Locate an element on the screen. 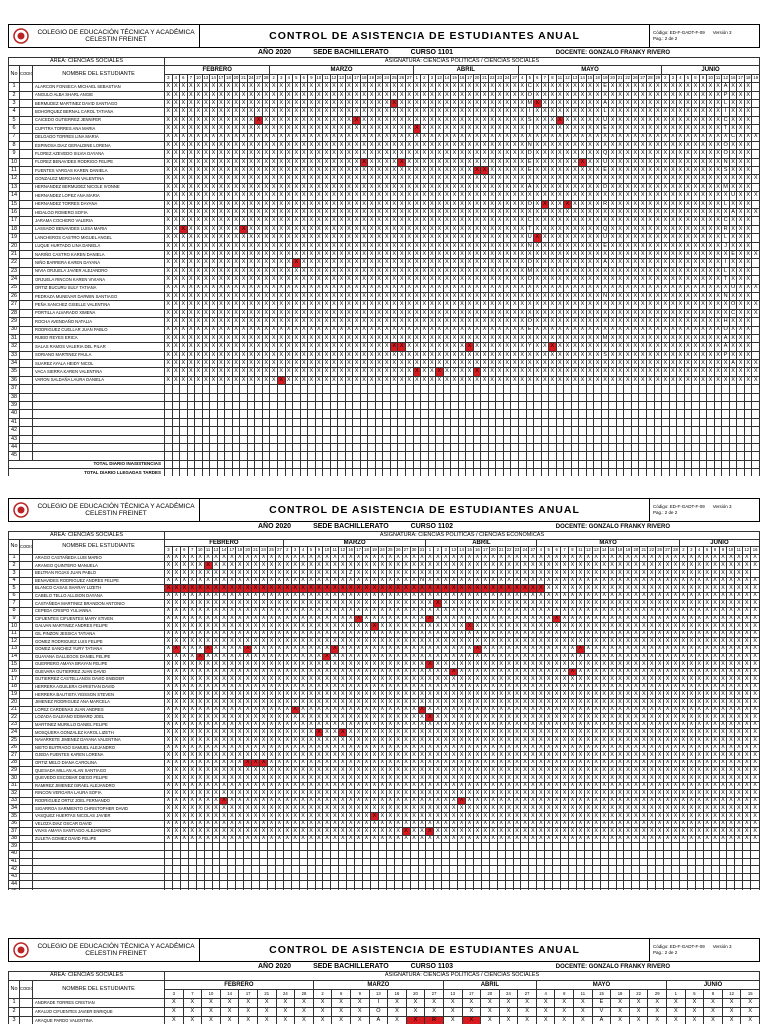  day: 5 is located at coordinates (311, 550).